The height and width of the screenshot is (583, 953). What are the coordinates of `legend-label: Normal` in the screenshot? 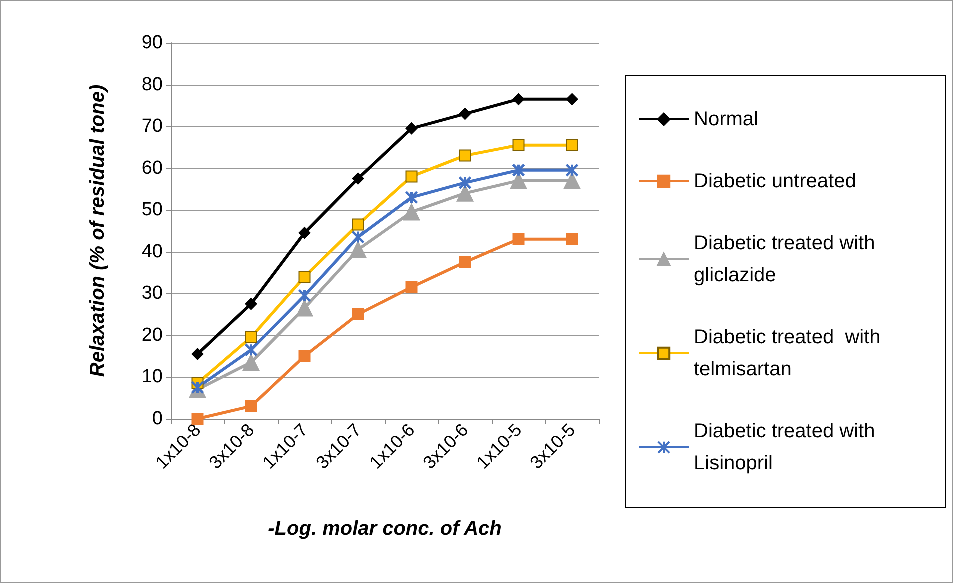 It's located at (726, 119).